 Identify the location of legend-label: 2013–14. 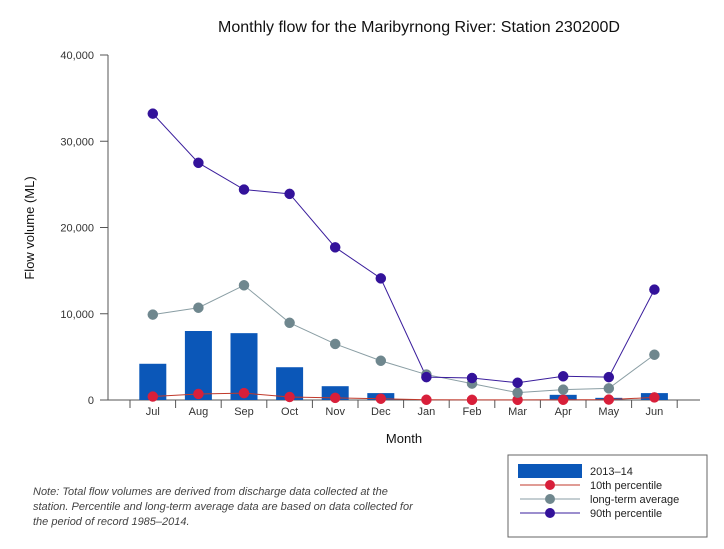
(611, 472).